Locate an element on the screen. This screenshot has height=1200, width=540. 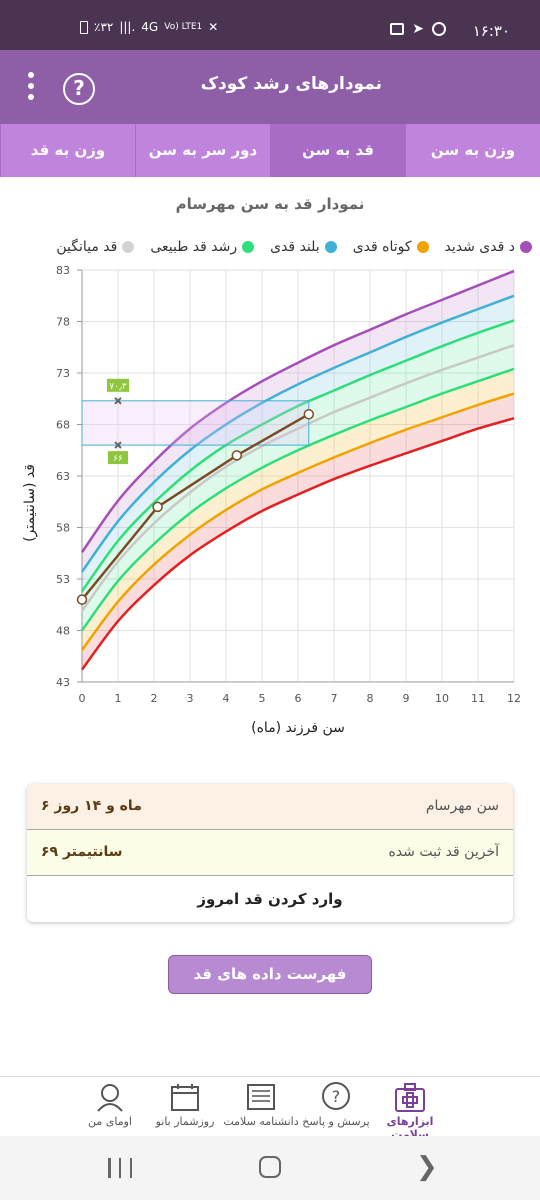
overflow-menu-icon is located at coordinates (31, 89).